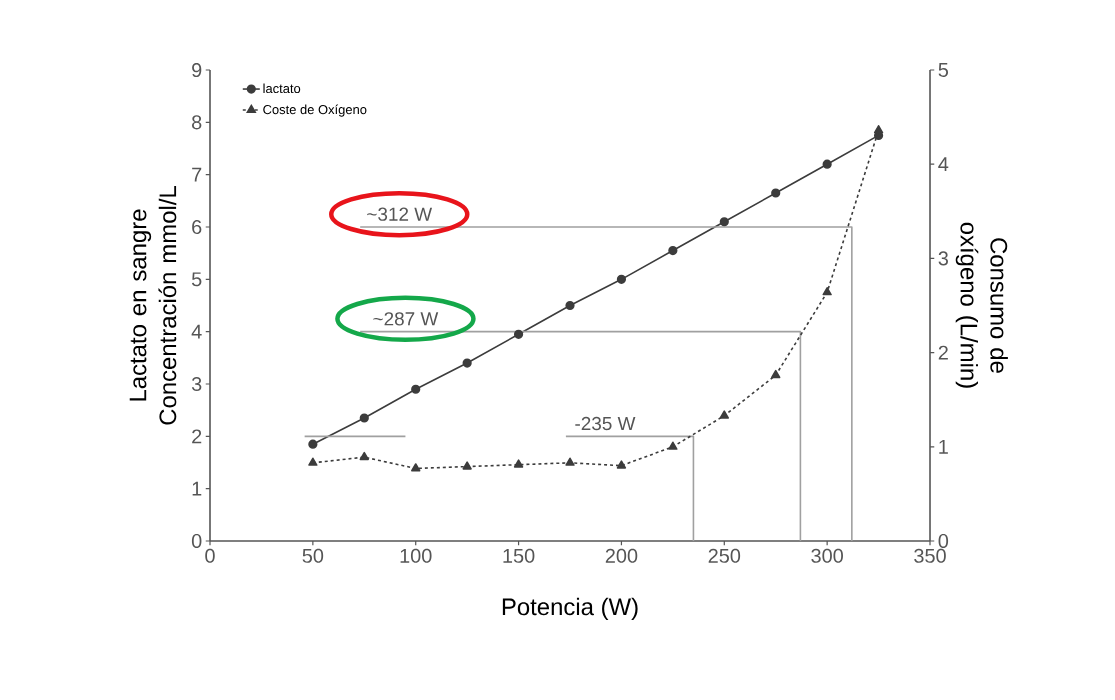 This screenshot has width=1115, height=700. I want to click on y-axis-title: Lactato en sangre Concentración mmol/L, so click(153, 305).